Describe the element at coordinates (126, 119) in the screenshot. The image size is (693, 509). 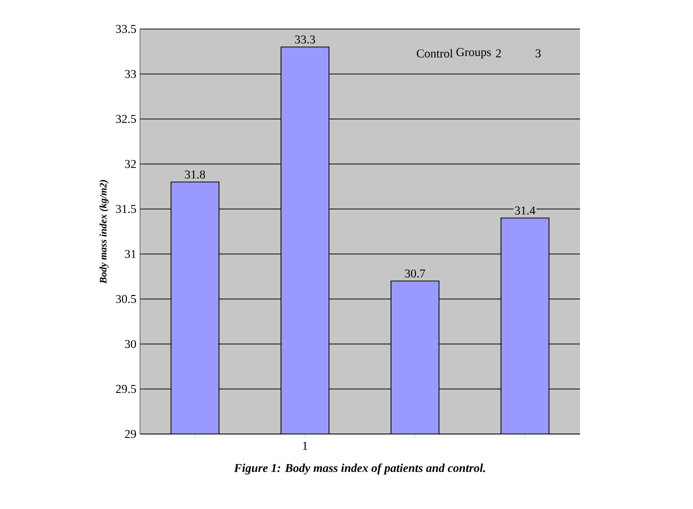
I see `y-tick-label: 32.5` at that location.